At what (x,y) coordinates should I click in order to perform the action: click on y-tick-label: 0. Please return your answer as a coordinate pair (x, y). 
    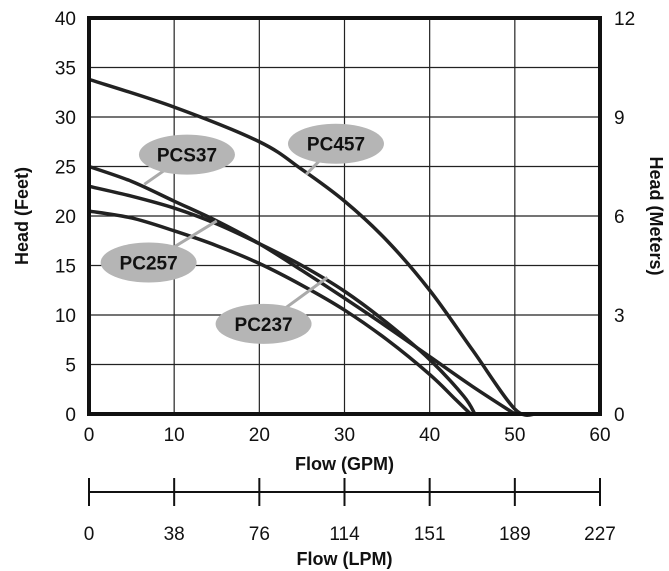
    Looking at the image, I should click on (70, 415).